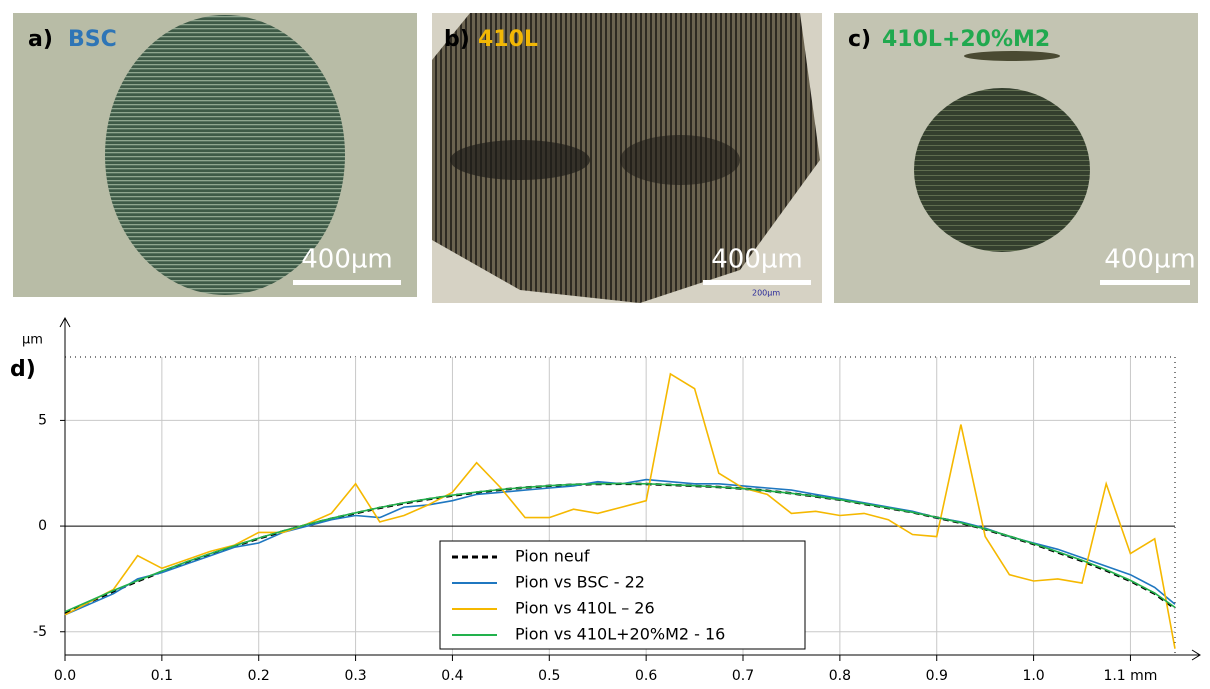  I want to click on panel-name: 410L, so click(508, 39).